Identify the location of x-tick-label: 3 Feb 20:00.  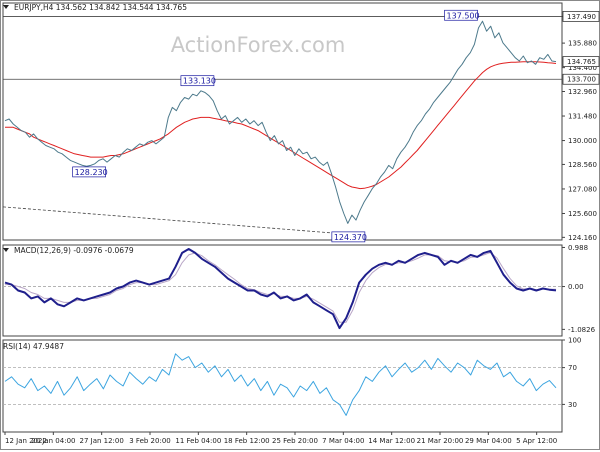
(149, 441).